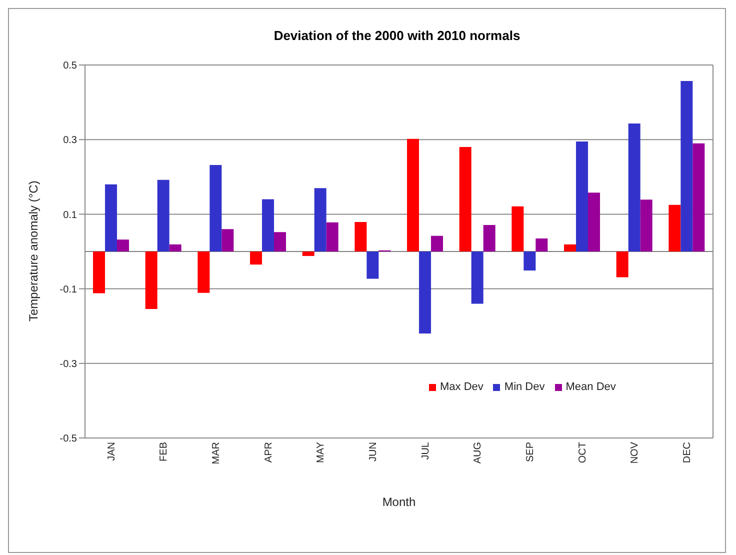  What do you see at coordinates (530, 452) in the screenshot?
I see `x-tick-label: SEP` at bounding box center [530, 452].